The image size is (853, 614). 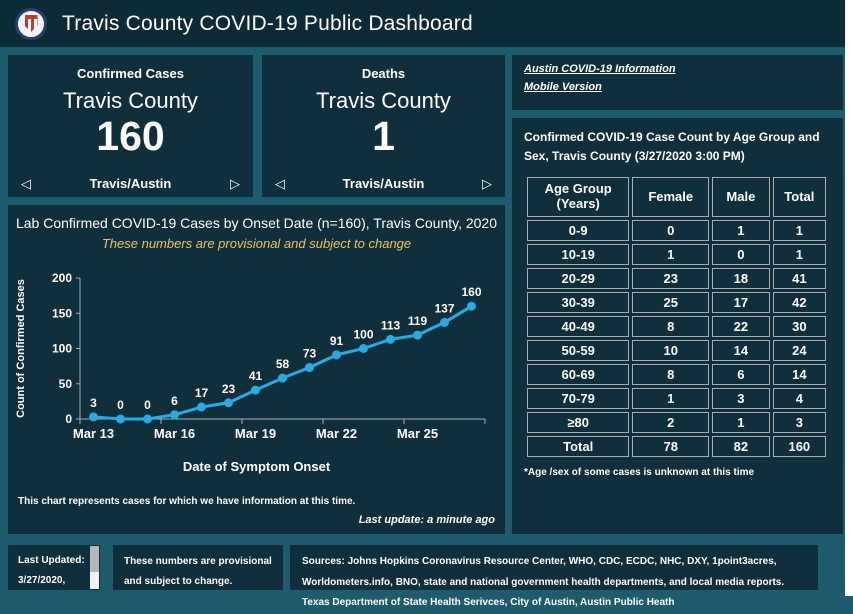 What do you see at coordinates (267, 23) in the screenshot?
I see `page-title: Travis County COVID-19 Public Dashboard` at bounding box center [267, 23].